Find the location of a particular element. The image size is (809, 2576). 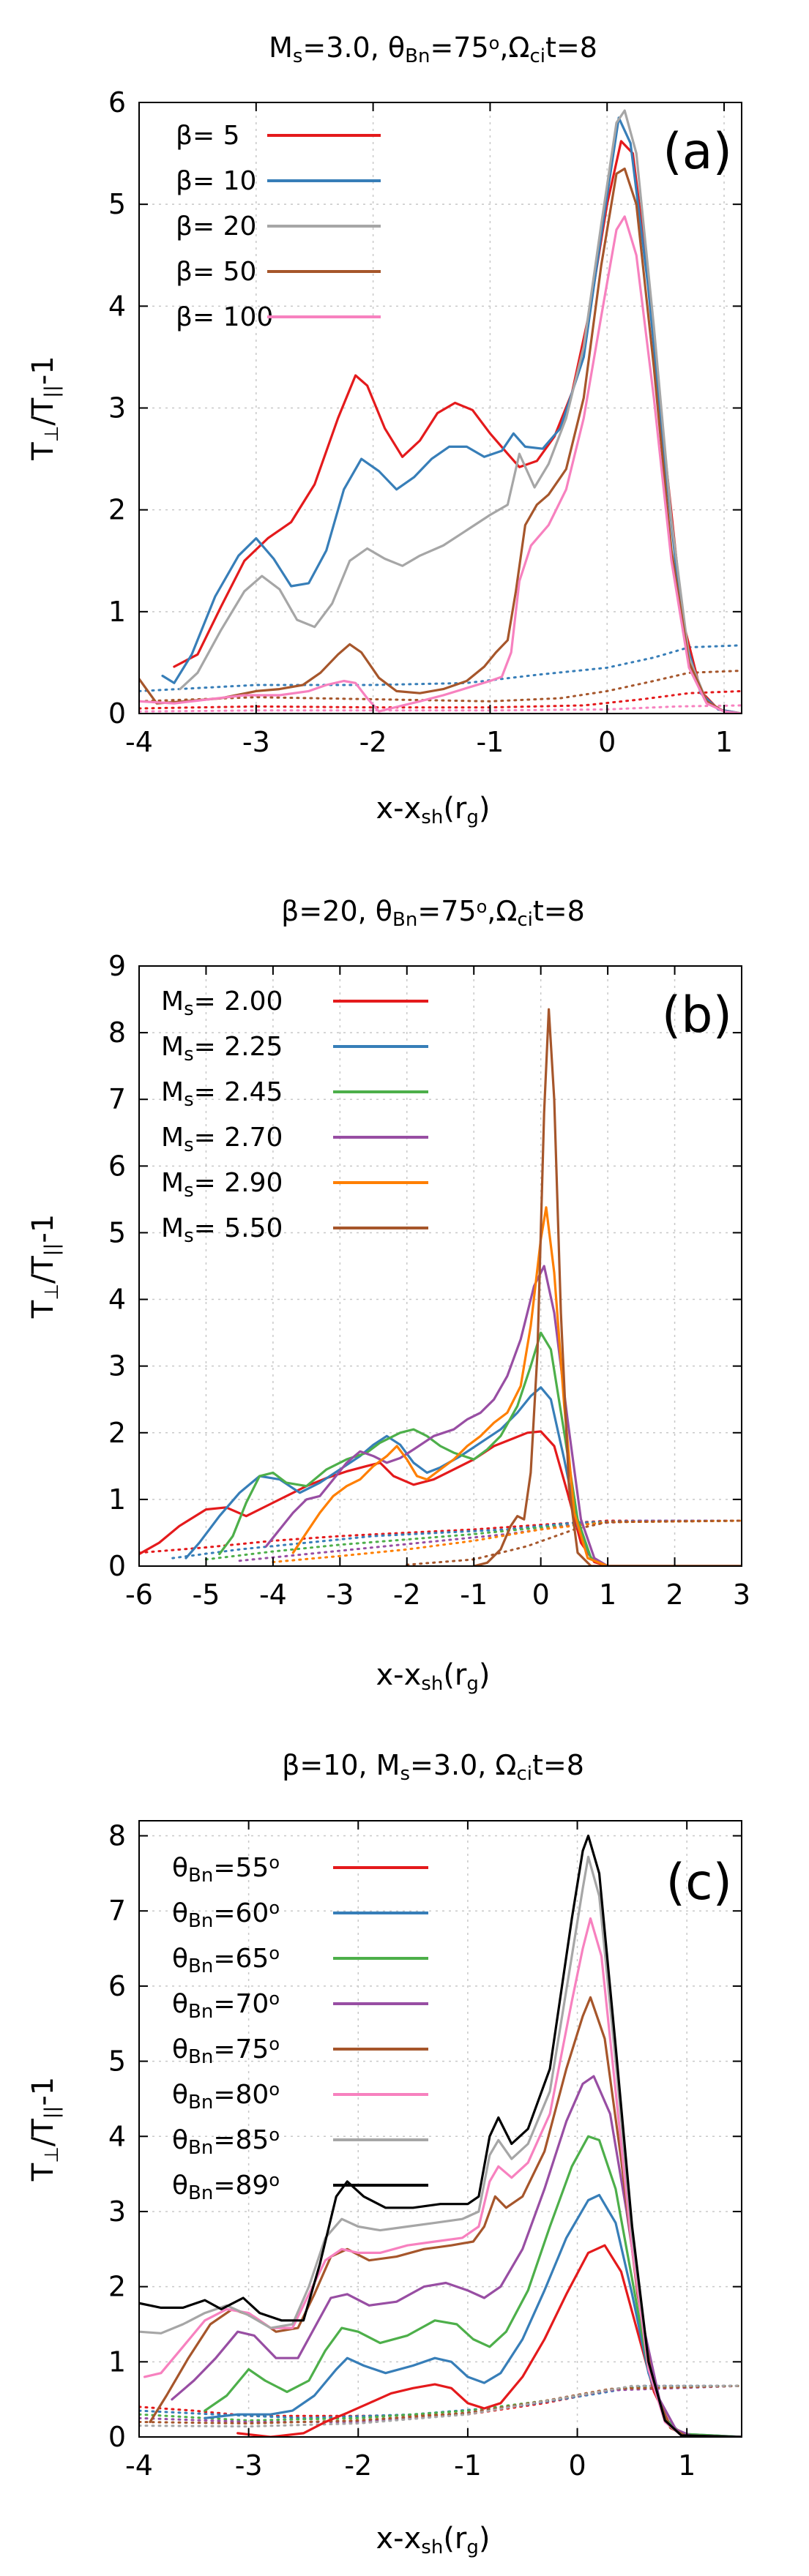

legend: β= 5 β= 10 β= 20 β= 50 β= 100 is located at coordinates (278, 226).